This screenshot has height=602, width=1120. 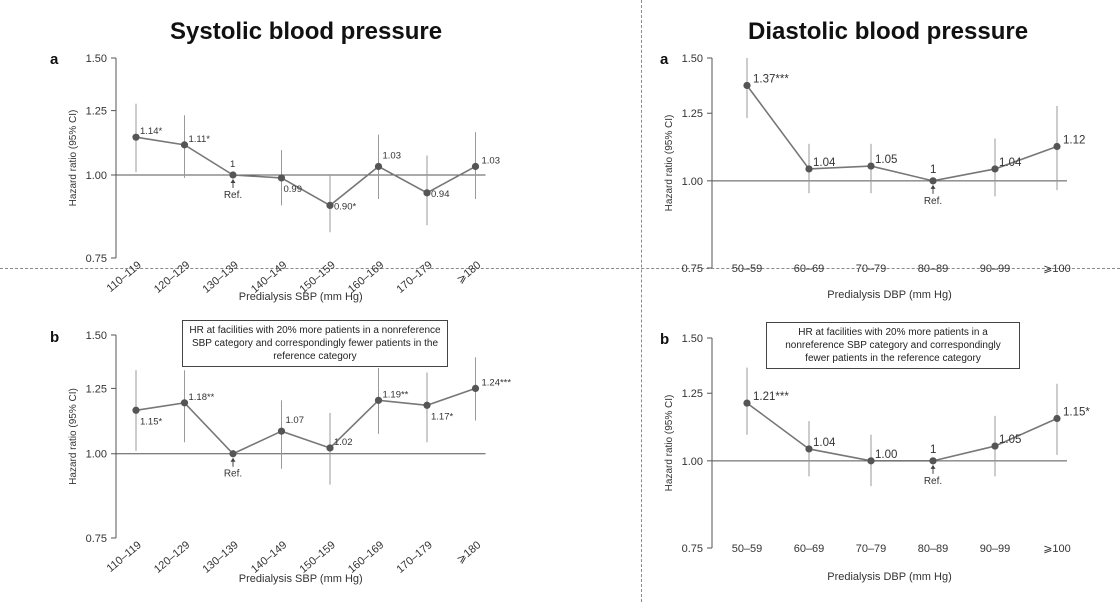 What do you see at coordinates (641, 301) in the screenshot?
I see `vertical-separator` at bounding box center [641, 301].